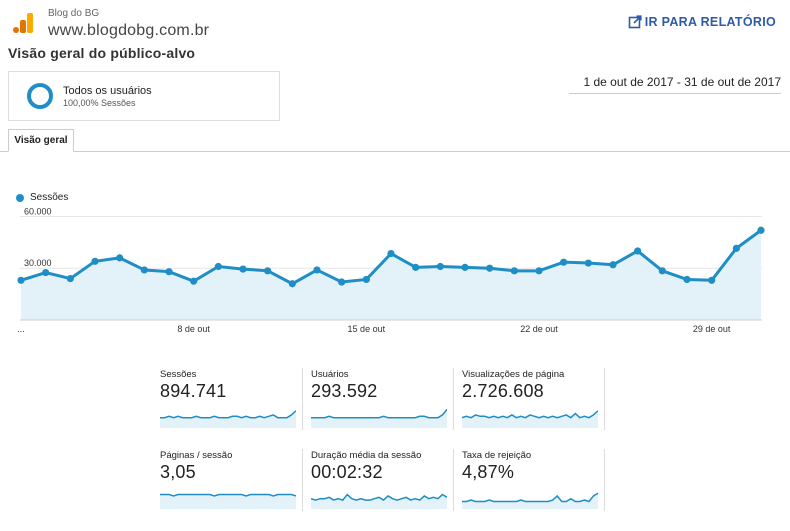  I want to click on metric-label: Usuários, so click(330, 374).